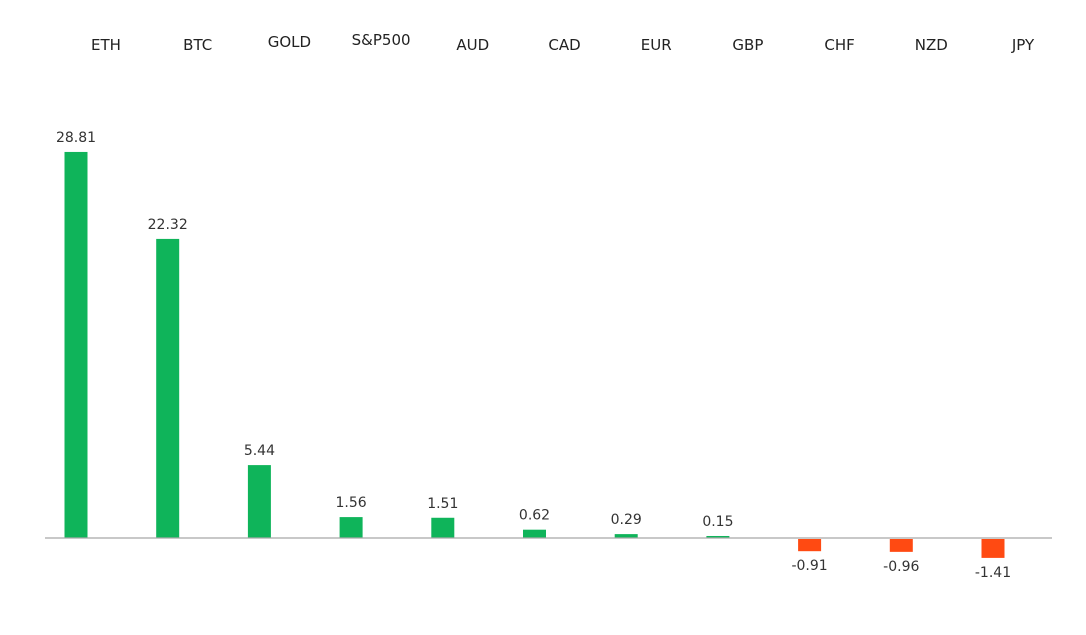  I want to click on value-label-gbp: 0.15, so click(717, 522).